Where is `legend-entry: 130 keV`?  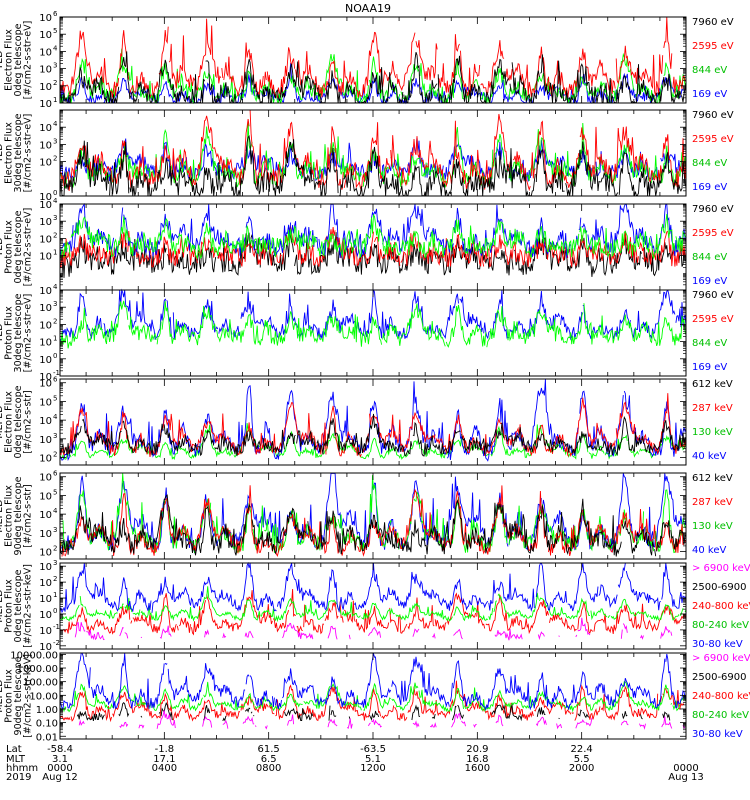 legend-entry: 130 keV is located at coordinates (712, 526).